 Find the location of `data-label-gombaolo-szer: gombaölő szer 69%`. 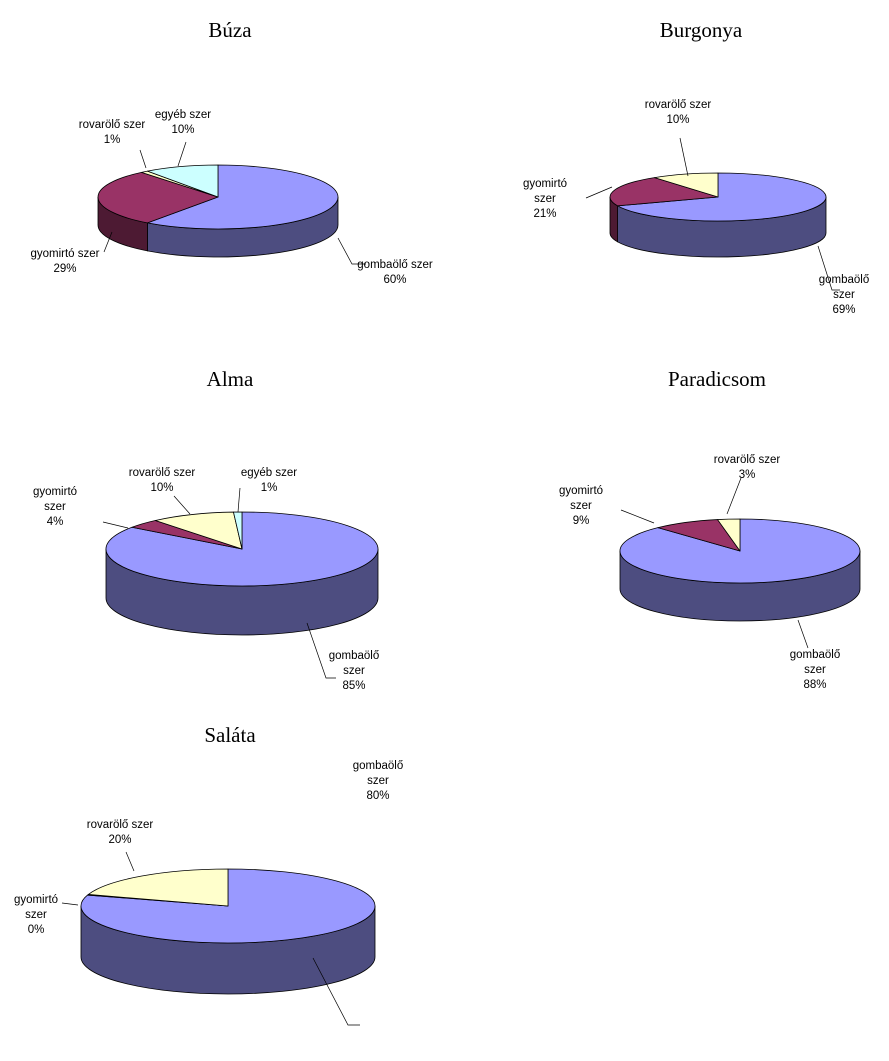

data-label-gombaolo-szer: gombaölő szer 69% is located at coordinates (844, 295).